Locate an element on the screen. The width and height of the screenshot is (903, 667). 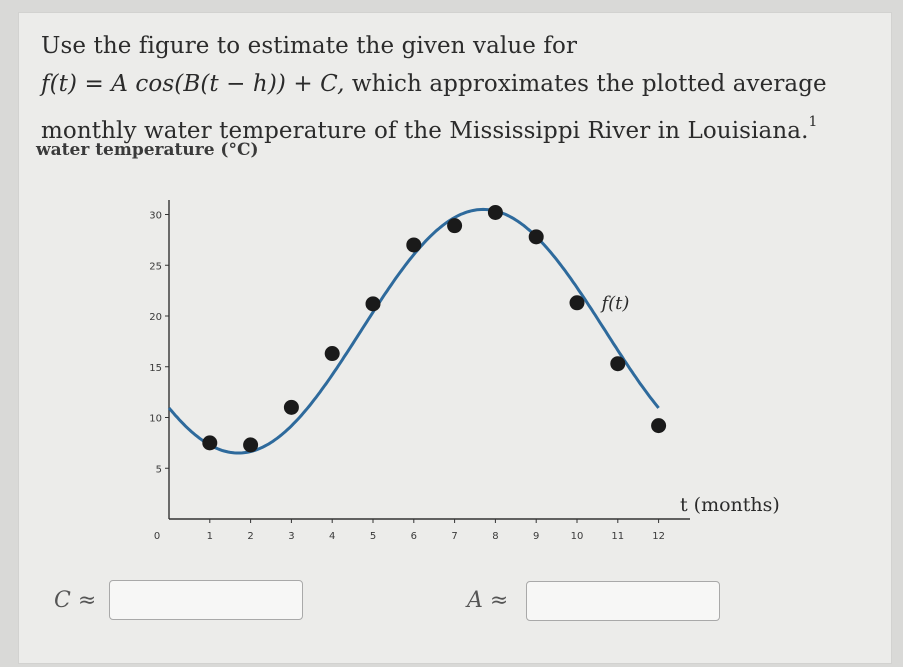
x-tick-label: 9 is located at coordinates (536, 536).